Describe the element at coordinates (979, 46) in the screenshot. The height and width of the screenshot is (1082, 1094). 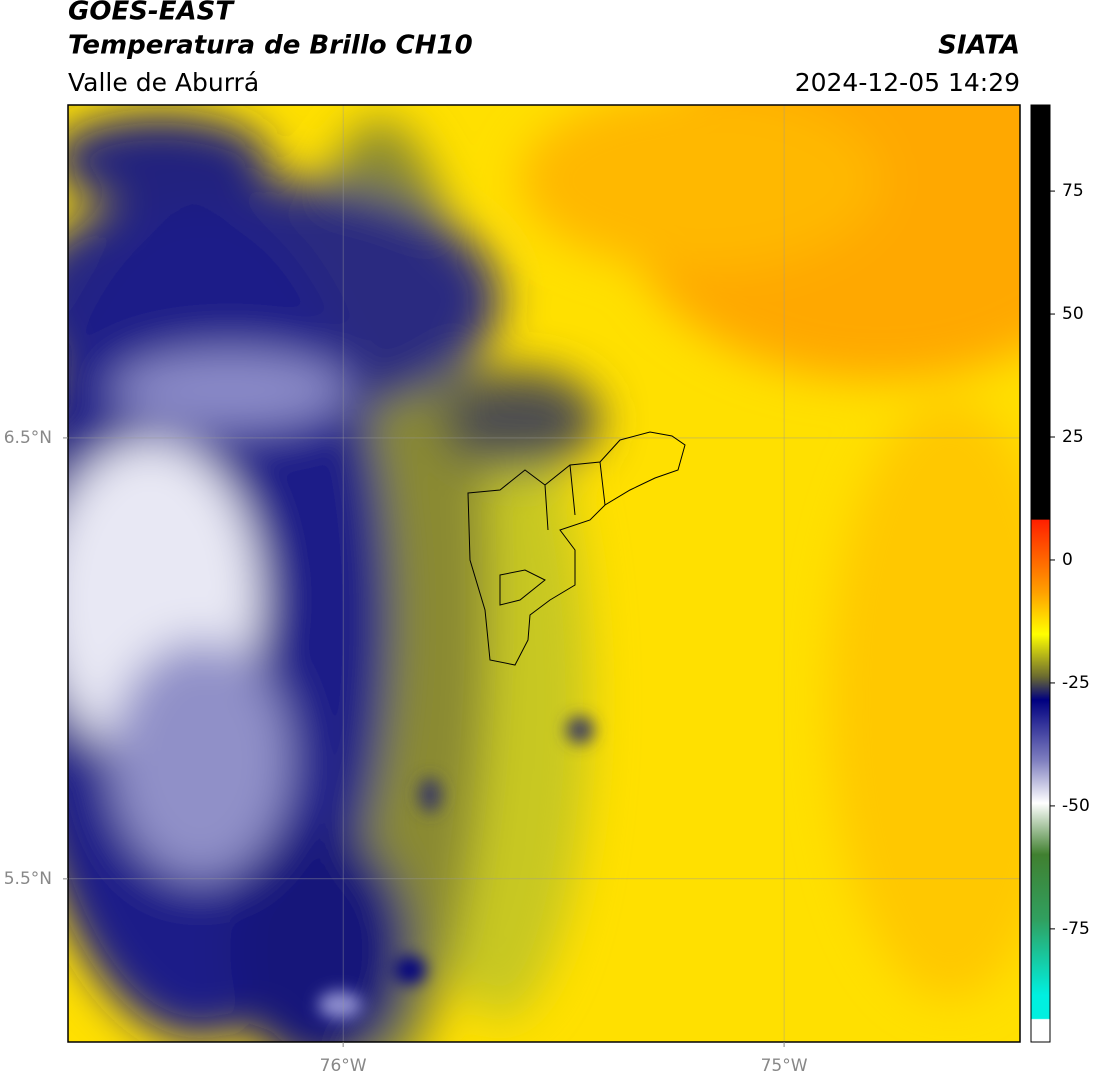
I see `source: SIATA` at that location.